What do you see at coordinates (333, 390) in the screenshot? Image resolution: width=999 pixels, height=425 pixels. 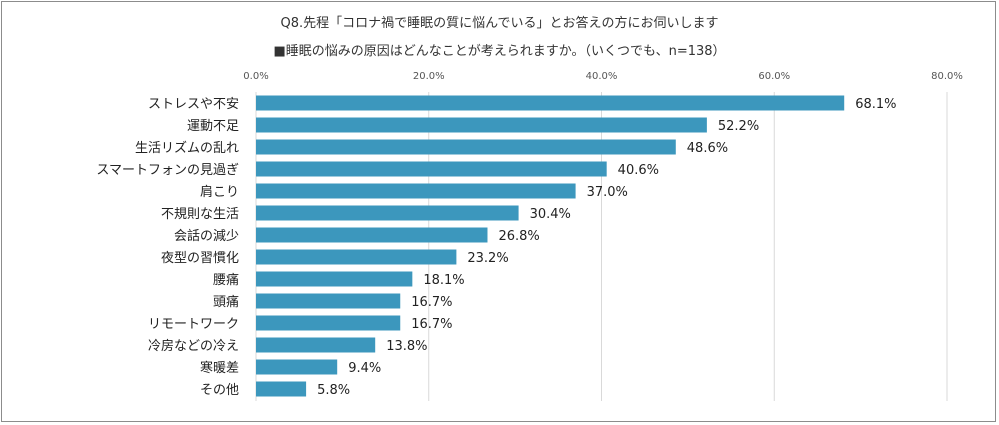 I see `data-label: 5.8%` at bounding box center [333, 390].